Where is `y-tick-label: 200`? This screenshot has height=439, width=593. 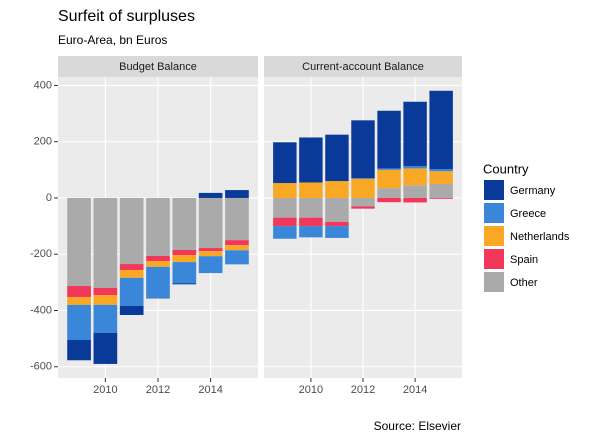 y-tick-label: 200 is located at coordinates (43, 142).